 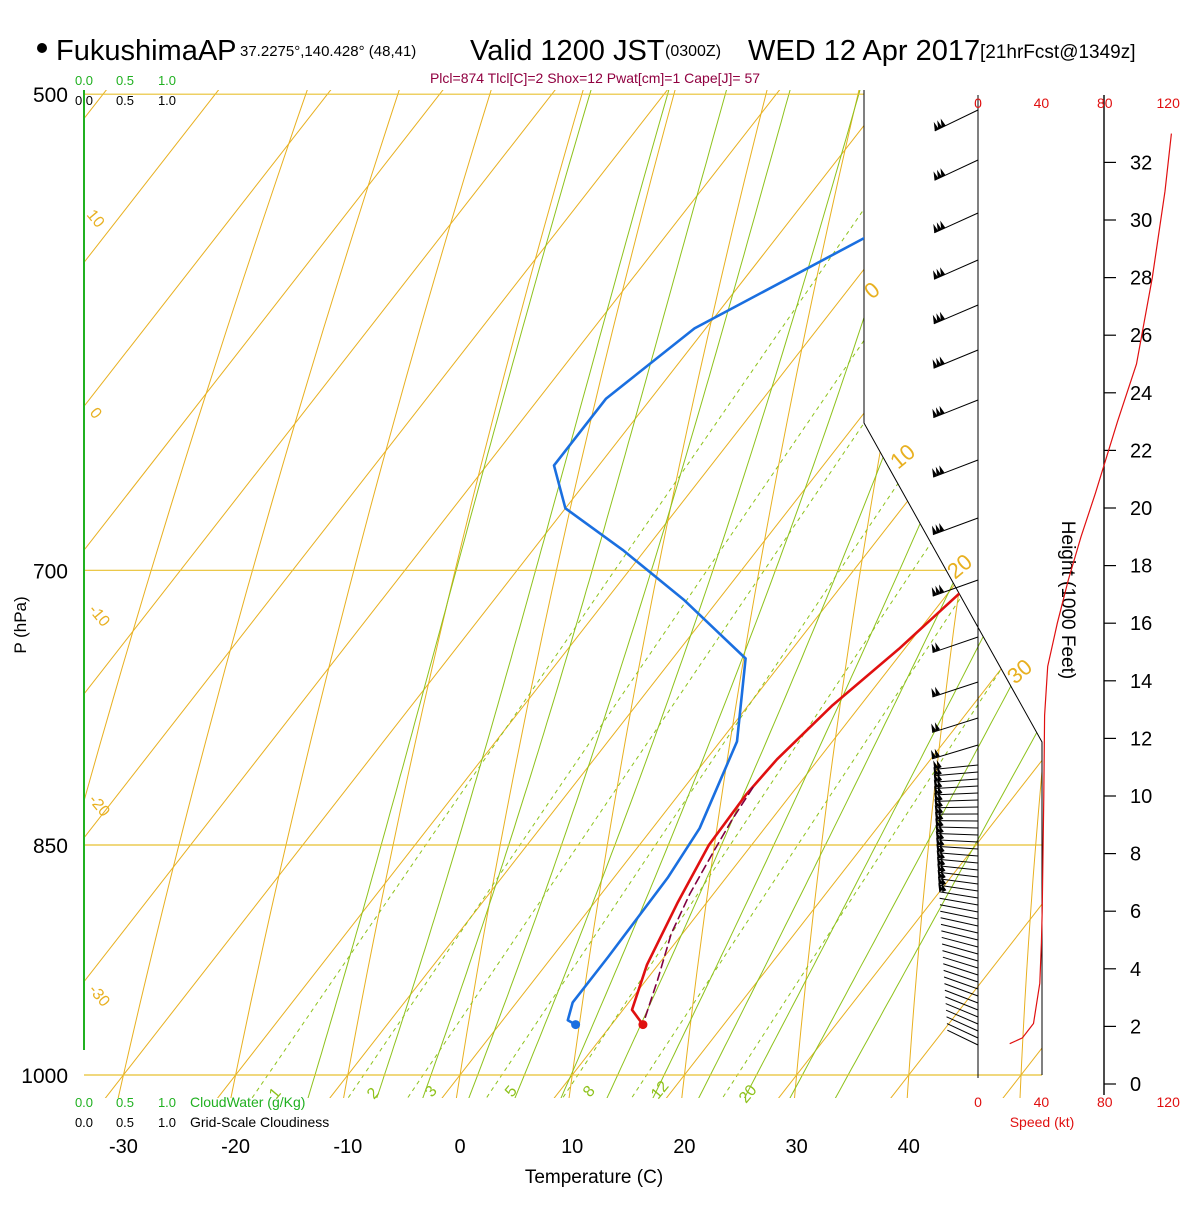 What do you see at coordinates (864, 51) in the screenshot?
I see `valid-date: WED 12 Apr 2017` at bounding box center [864, 51].